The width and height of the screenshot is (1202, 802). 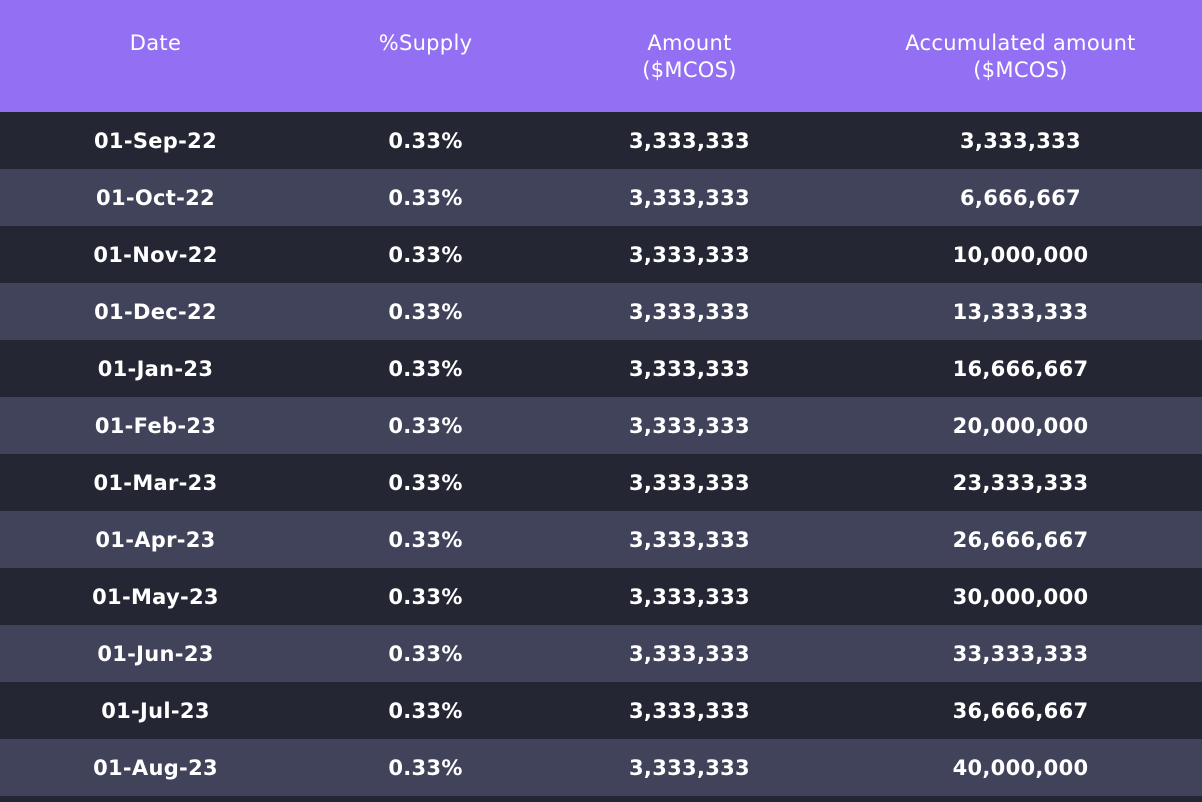 What do you see at coordinates (601, 710) in the screenshot?
I see `table-row: 01-Jul-23 0.33% 3,333,333 36,666,667` at bounding box center [601, 710].